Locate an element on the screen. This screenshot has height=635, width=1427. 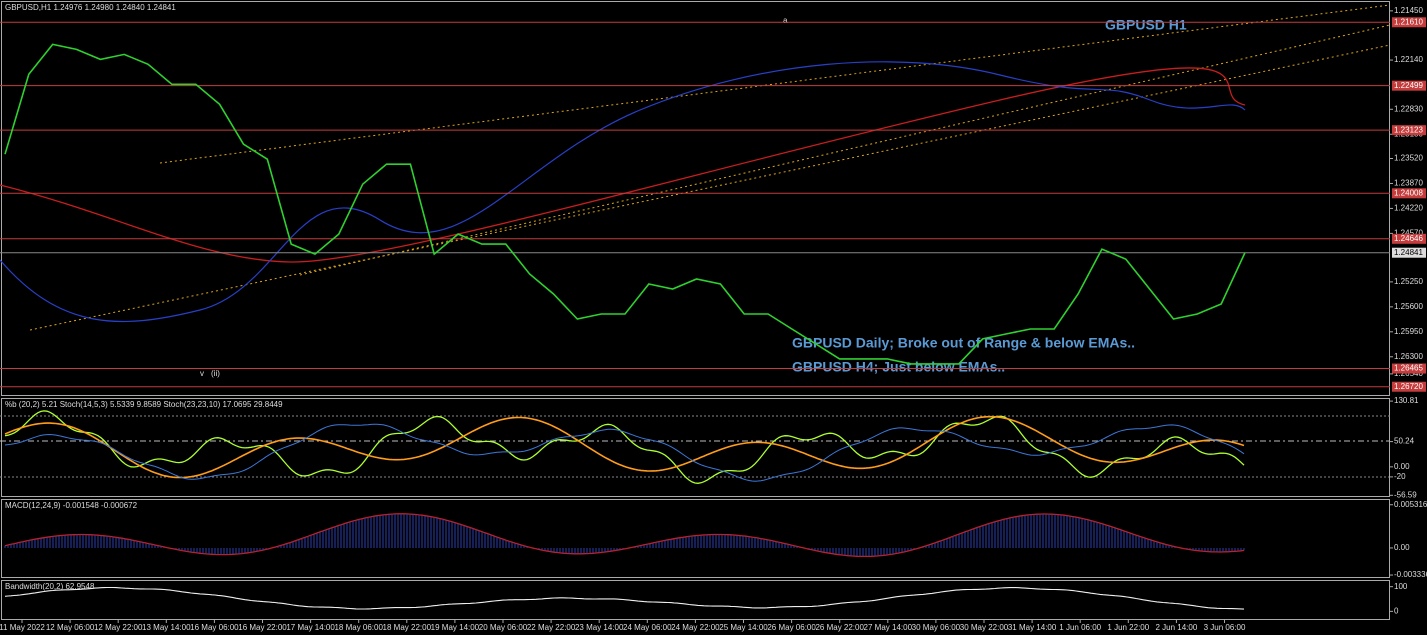
y-tick-label: 1.25250 is located at coordinates (1408, 281).